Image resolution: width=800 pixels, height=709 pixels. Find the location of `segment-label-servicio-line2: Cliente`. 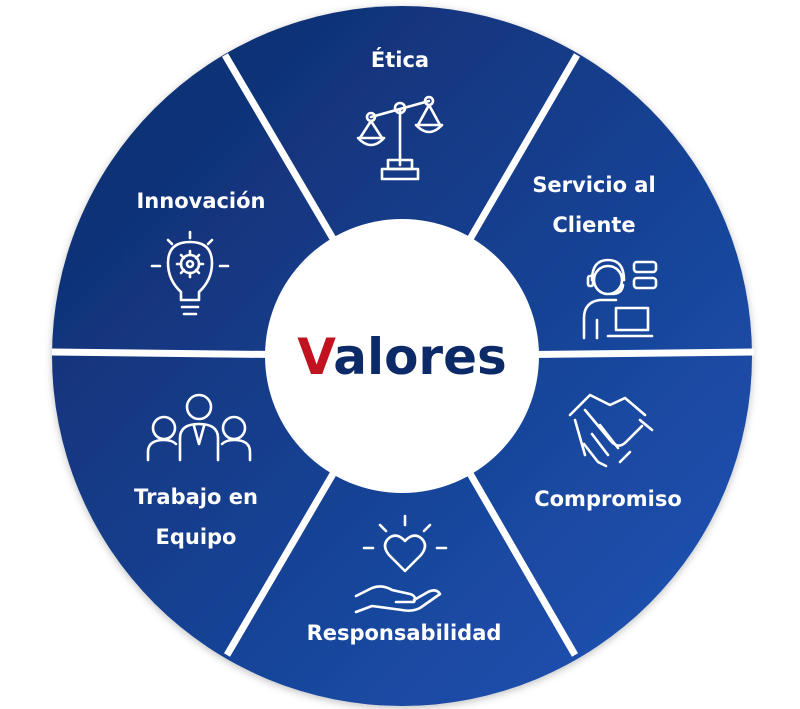

segment-label-servicio-line2: Cliente is located at coordinates (593, 225).